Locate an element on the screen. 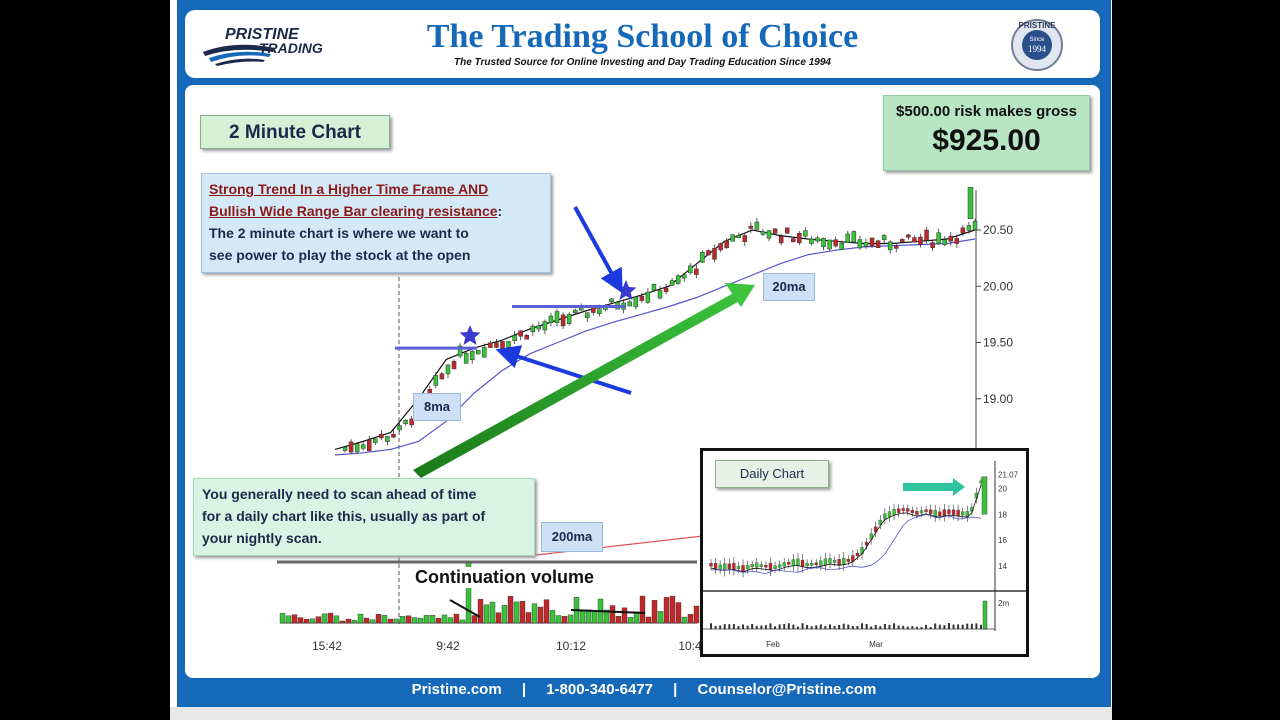 The width and height of the screenshot is (1280, 720). daily-label-box: Daily Chart is located at coordinates (772, 474).